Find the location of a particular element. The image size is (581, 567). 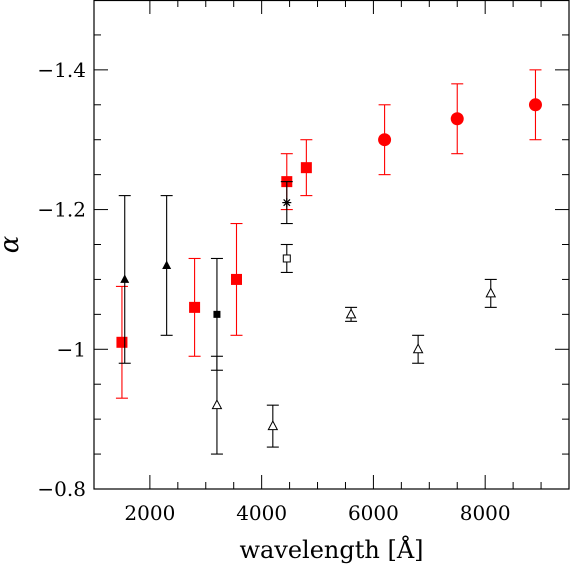

asterisk-stroke is located at coordinates (287, 202).